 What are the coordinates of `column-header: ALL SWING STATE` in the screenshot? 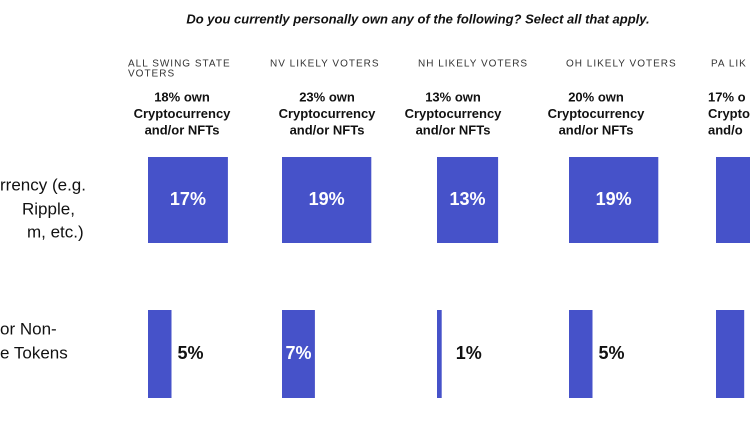 It's located at (179, 64).